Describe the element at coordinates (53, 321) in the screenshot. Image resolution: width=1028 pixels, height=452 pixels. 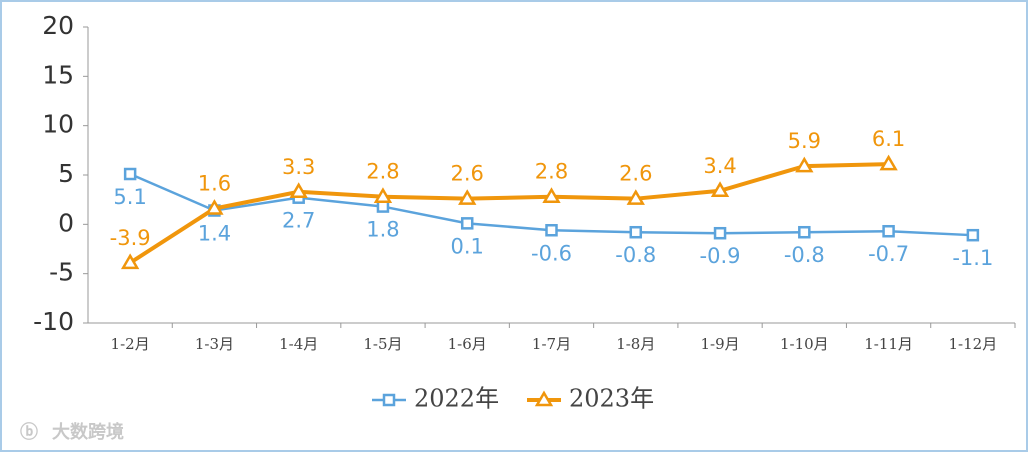
I see `y-tick-label: -10` at that location.